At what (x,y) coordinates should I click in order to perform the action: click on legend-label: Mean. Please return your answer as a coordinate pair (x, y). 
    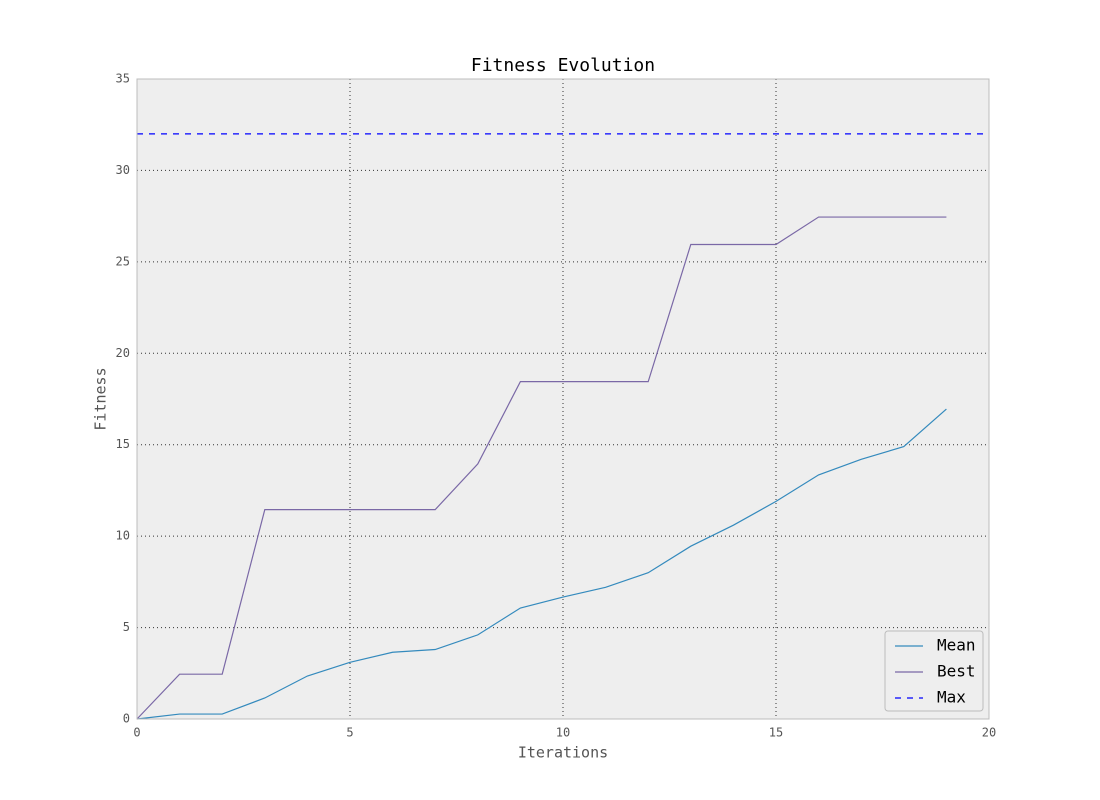
    Looking at the image, I should click on (956, 645).